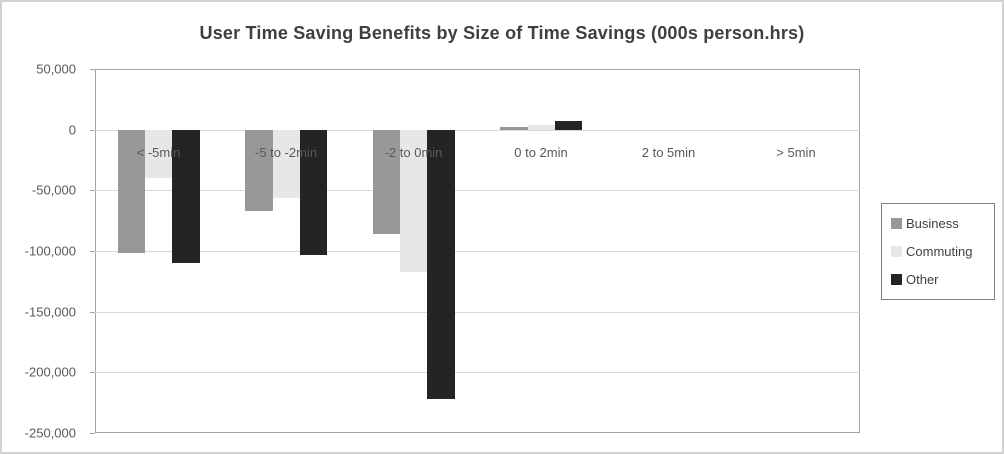 The width and height of the screenshot is (1004, 454). What do you see at coordinates (413, 152) in the screenshot?
I see `x-axis-label: -2 to 0min` at bounding box center [413, 152].